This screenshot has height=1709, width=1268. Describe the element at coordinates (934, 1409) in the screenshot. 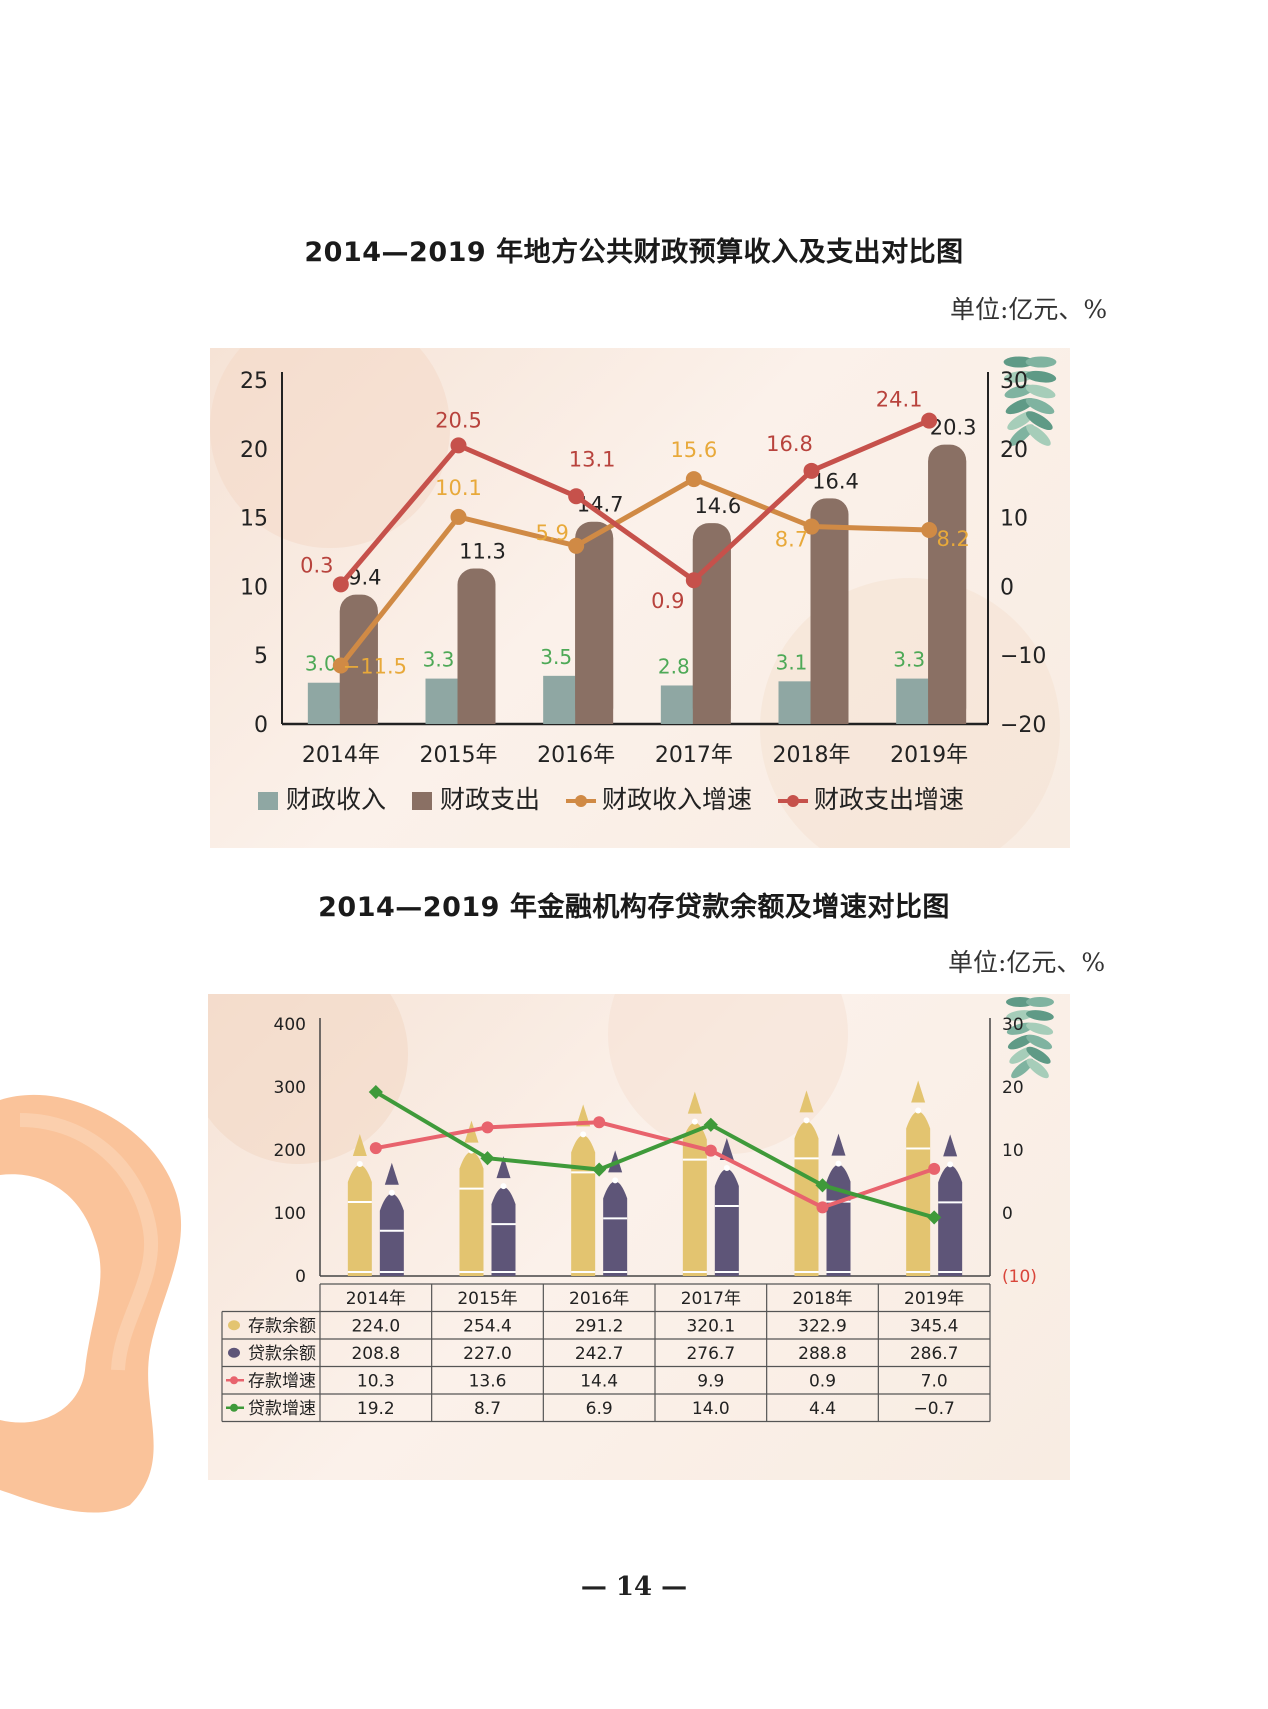

I see `table-cell: −0.7` at that location.